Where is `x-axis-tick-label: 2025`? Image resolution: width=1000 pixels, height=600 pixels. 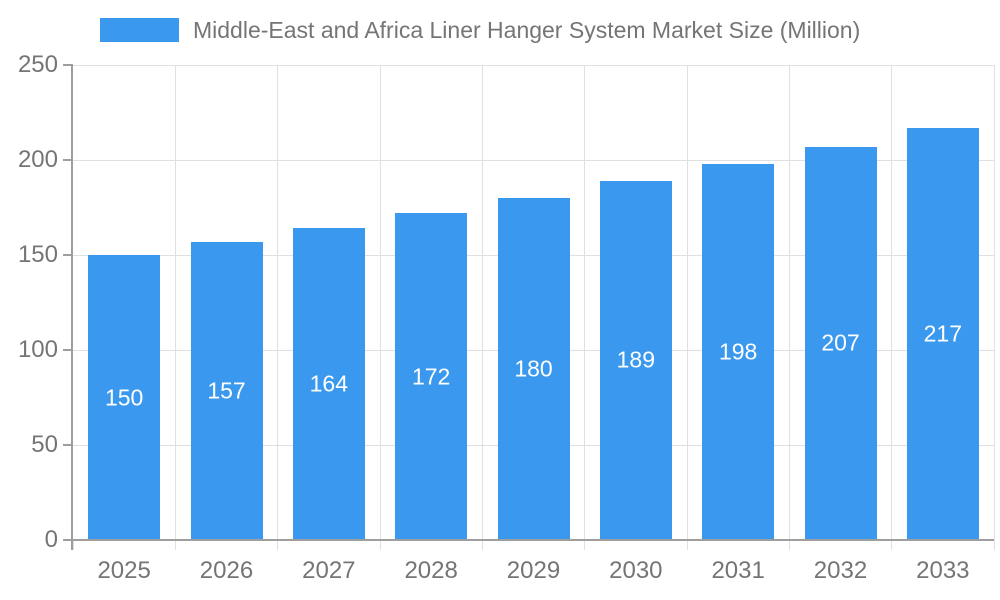
x-axis-tick-label: 2025 is located at coordinates (124, 570).